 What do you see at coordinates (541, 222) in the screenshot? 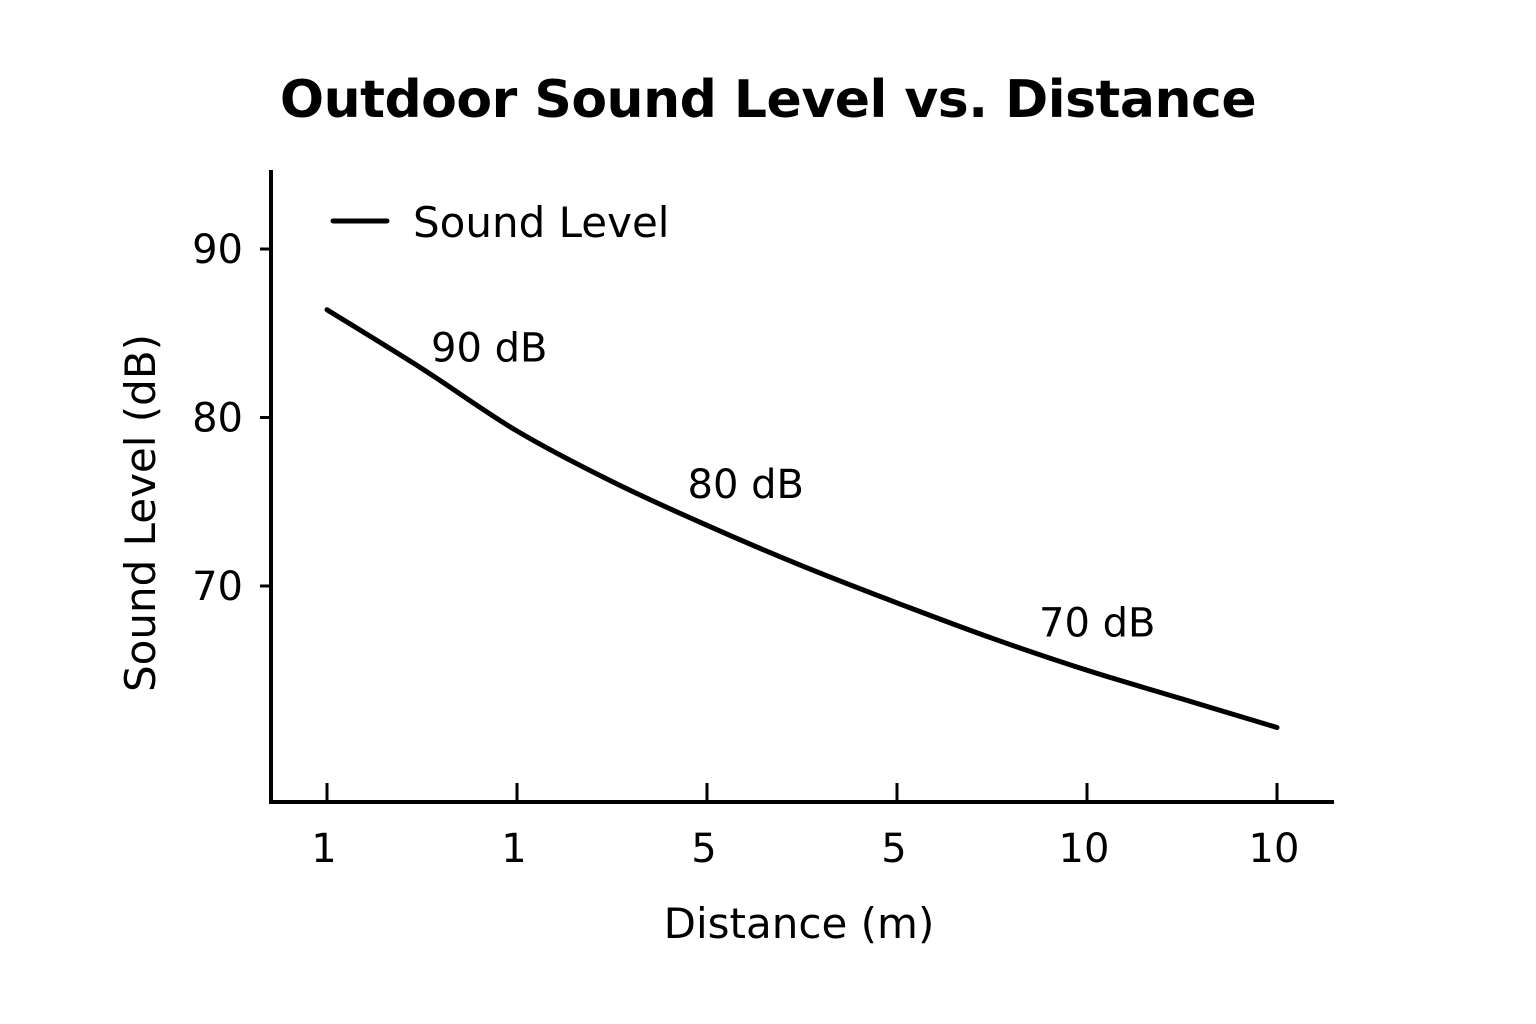
I see `legend-entry-label: Sound Level` at bounding box center [541, 222].